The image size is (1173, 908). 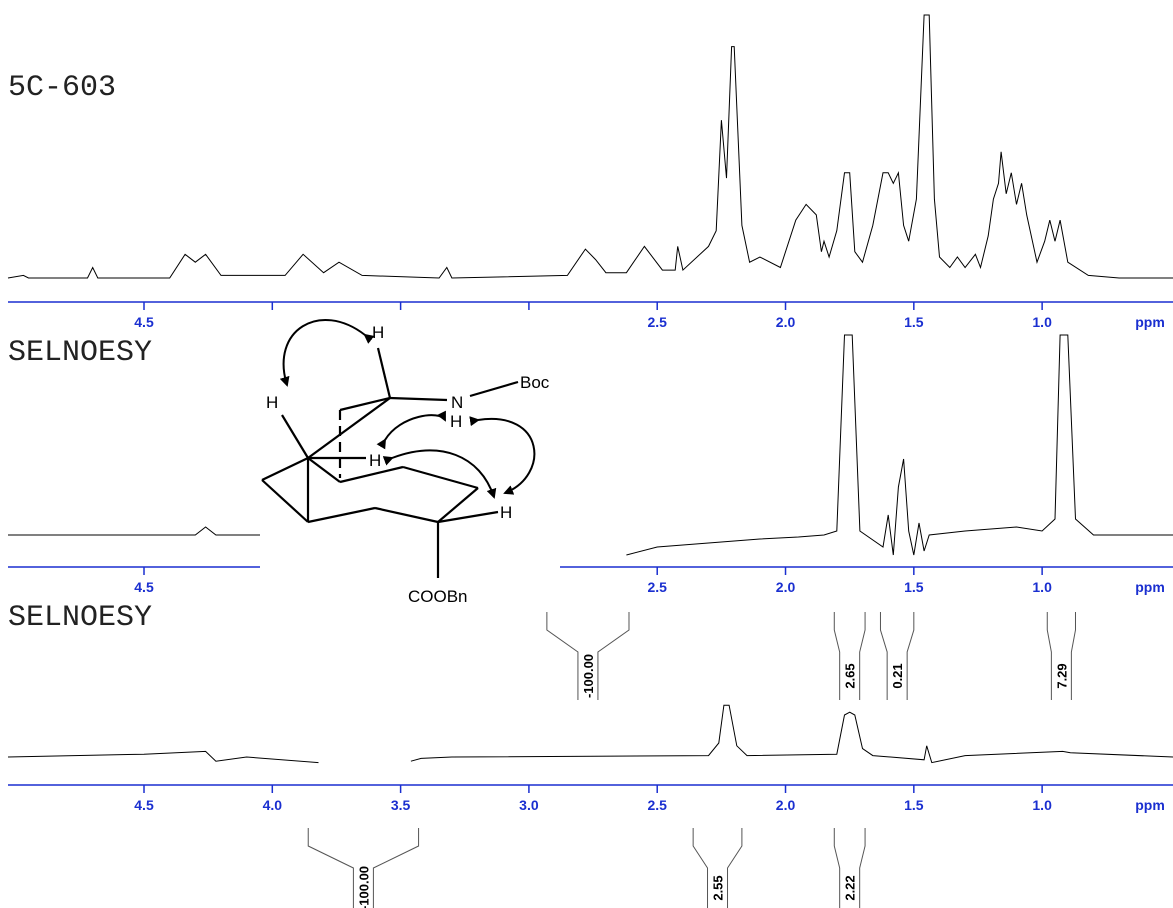 I want to click on x-tick-label: 3.0, so click(x=529, y=805).